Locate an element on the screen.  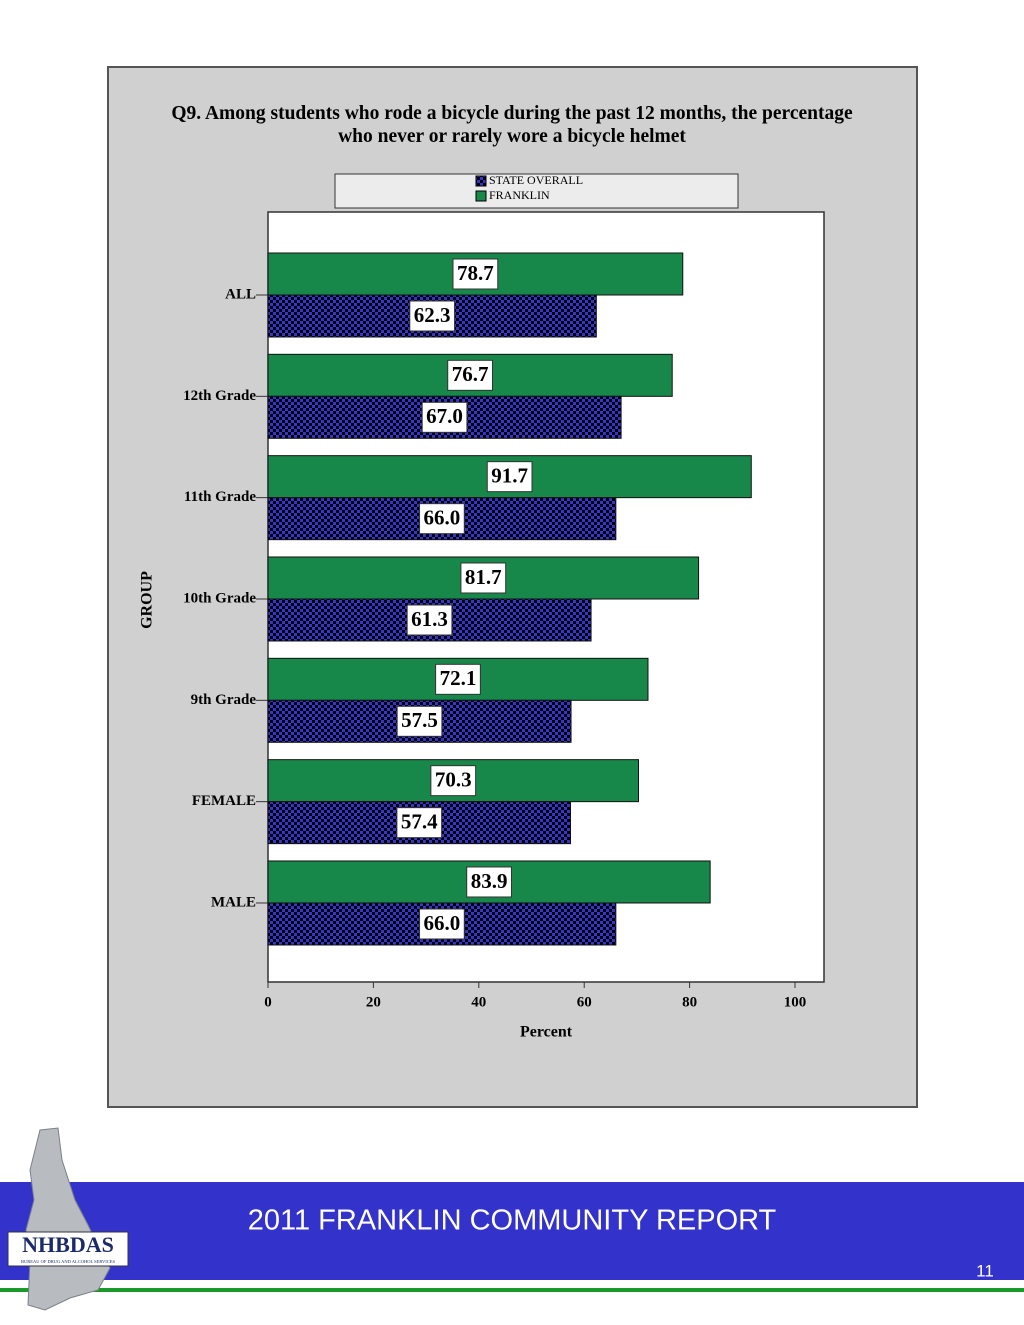
y-tick-label: 10th Grade is located at coordinates (219, 598).